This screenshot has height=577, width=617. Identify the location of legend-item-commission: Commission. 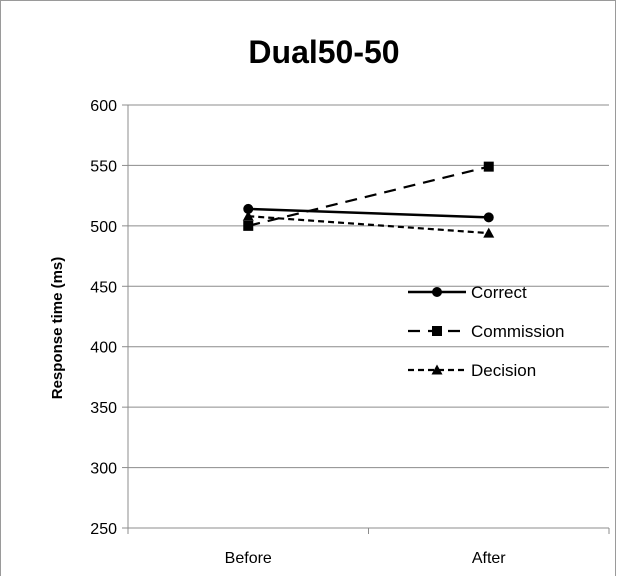
(486, 331).